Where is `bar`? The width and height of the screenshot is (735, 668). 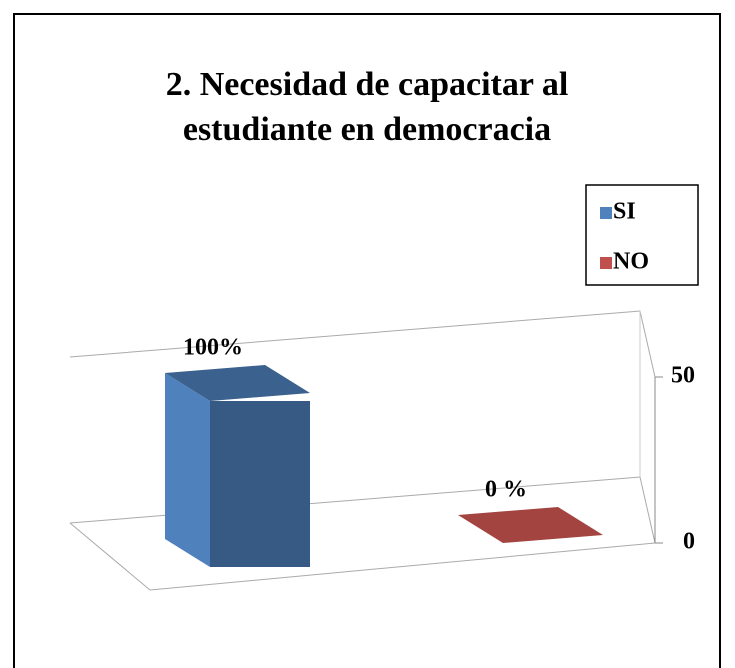
bar is located at coordinates (260, 484).